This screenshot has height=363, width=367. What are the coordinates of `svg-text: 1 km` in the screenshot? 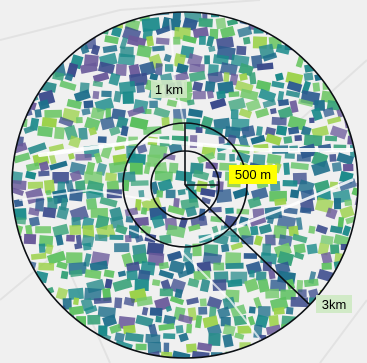 It's located at (169, 89).